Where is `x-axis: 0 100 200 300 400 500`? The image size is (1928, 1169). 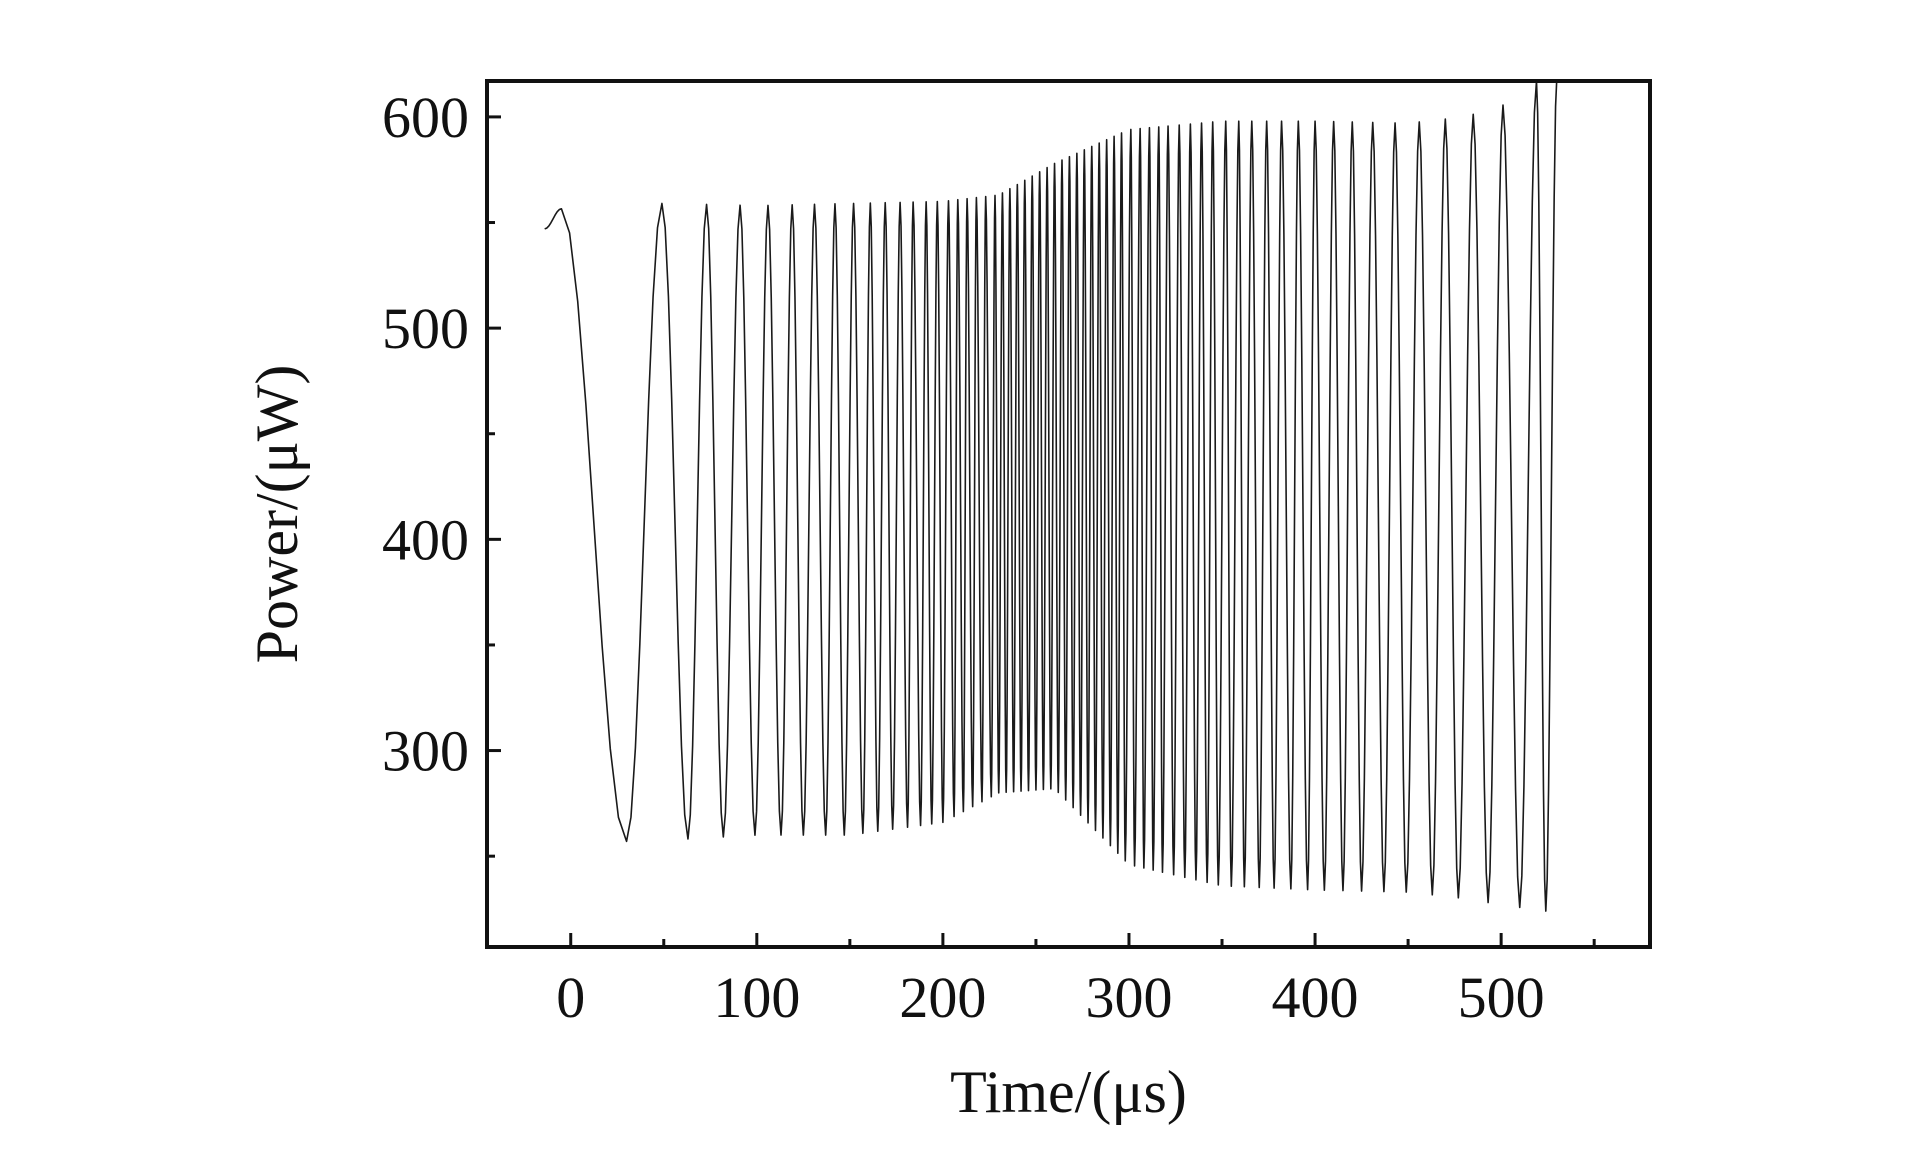 x-axis: 0 100 200 300 400 500 is located at coordinates (1076, 981).